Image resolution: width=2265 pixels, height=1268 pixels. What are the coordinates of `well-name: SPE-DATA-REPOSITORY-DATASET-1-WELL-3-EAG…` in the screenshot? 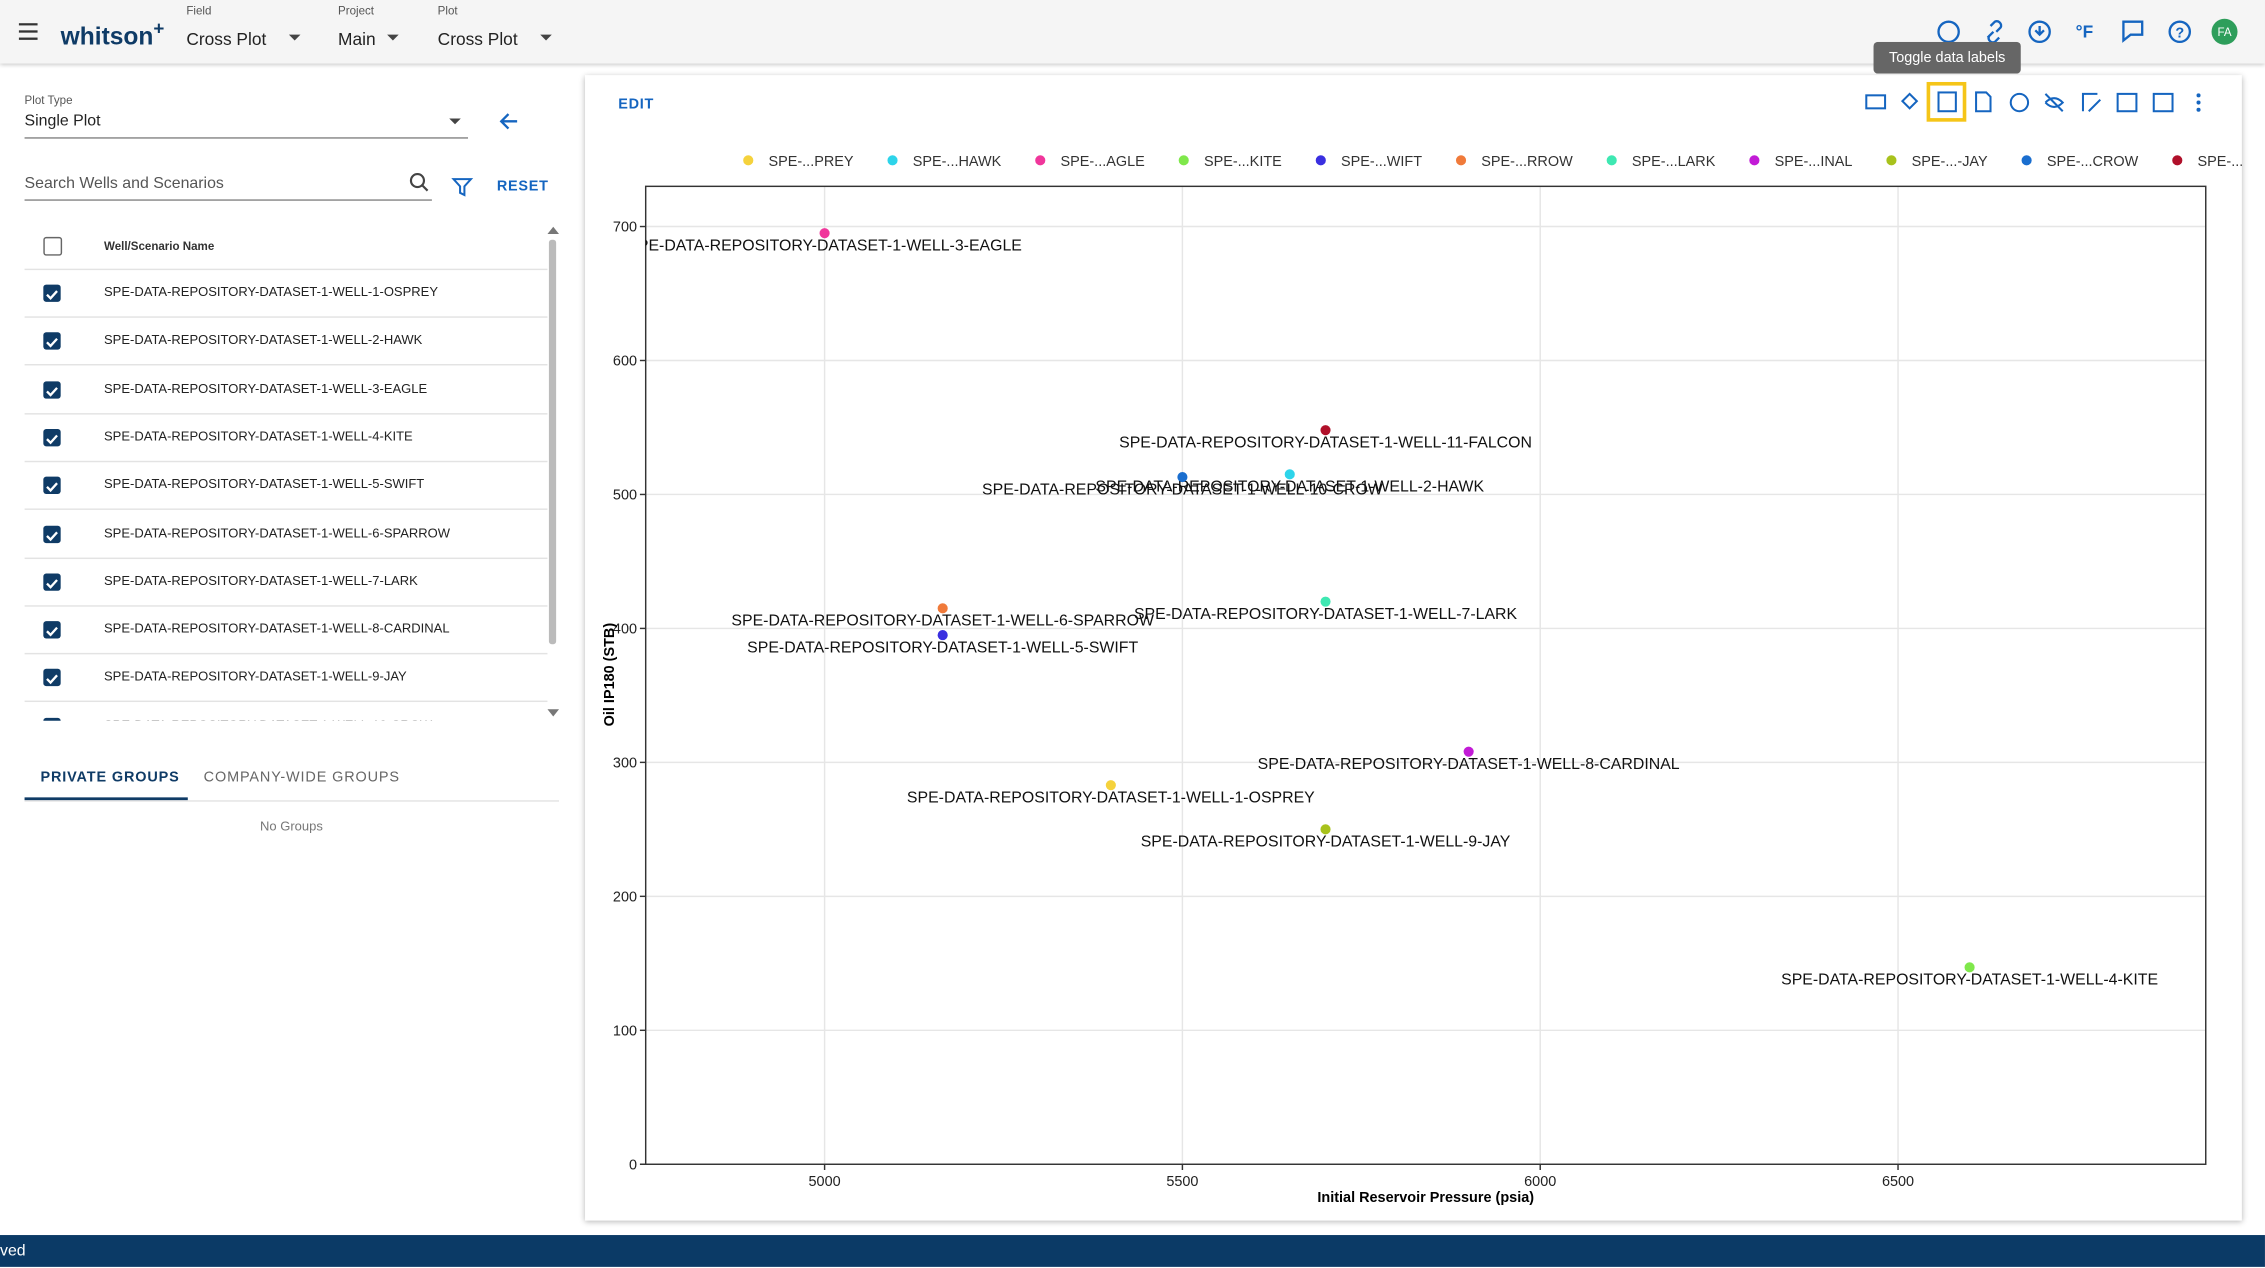 It's located at (266, 388).